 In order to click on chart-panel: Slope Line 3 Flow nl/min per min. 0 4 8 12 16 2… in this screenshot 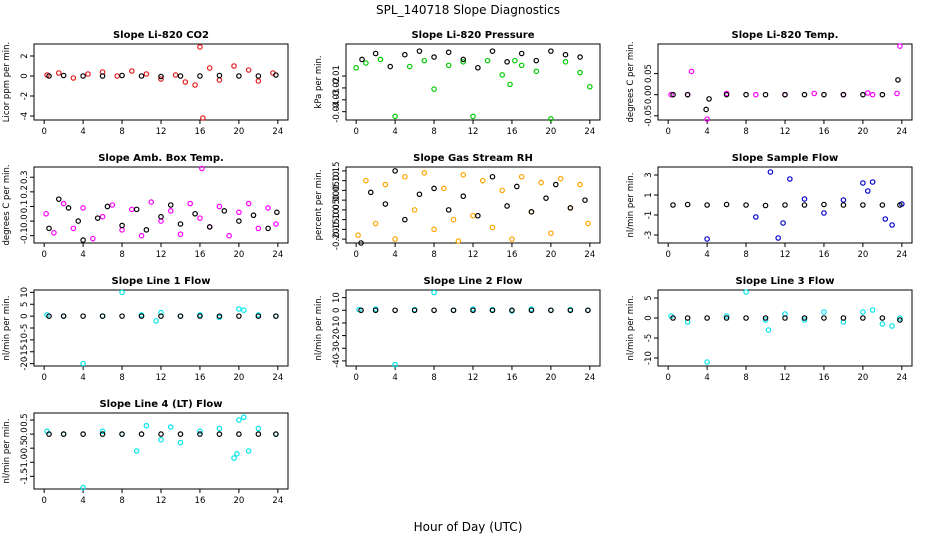, I will do `click(769, 329)`.